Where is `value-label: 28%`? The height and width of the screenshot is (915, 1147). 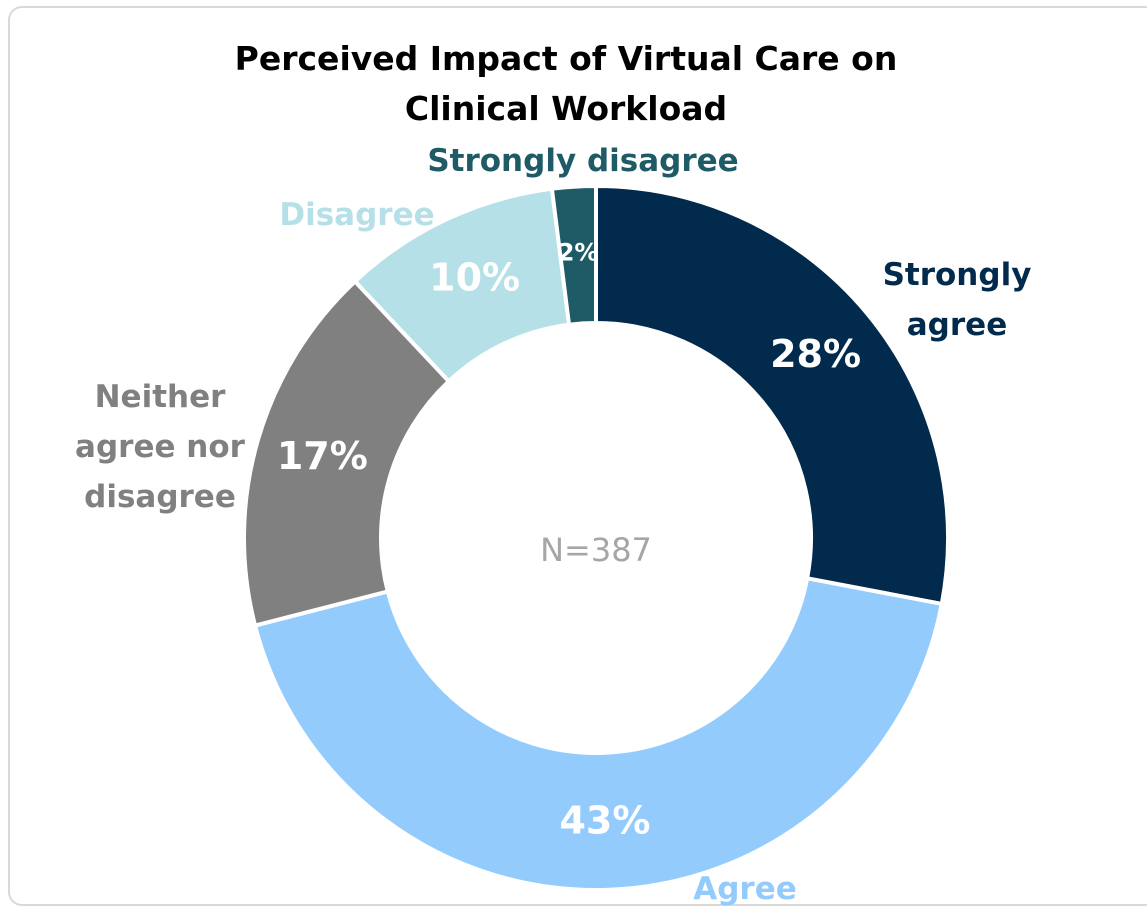 value-label: 28% is located at coordinates (815, 354).